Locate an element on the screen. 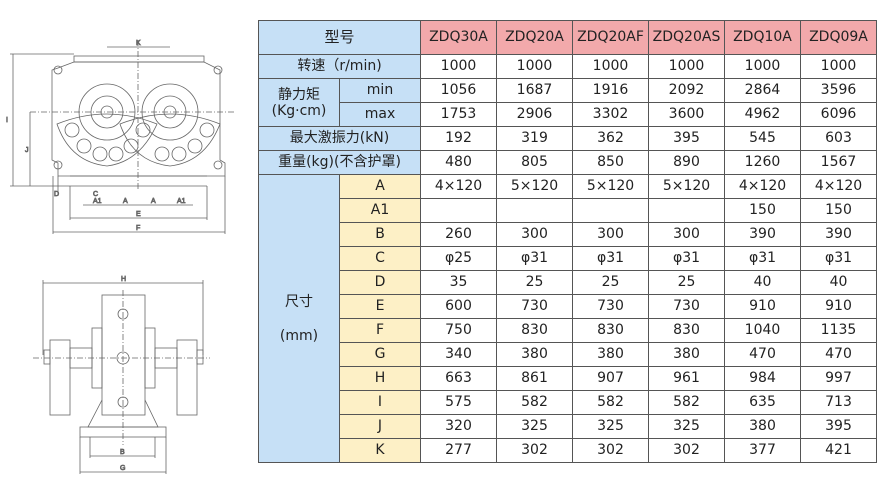 Image resolution: width=890 pixels, height=491 pixels. row-sublabel: max is located at coordinates (380, 114).